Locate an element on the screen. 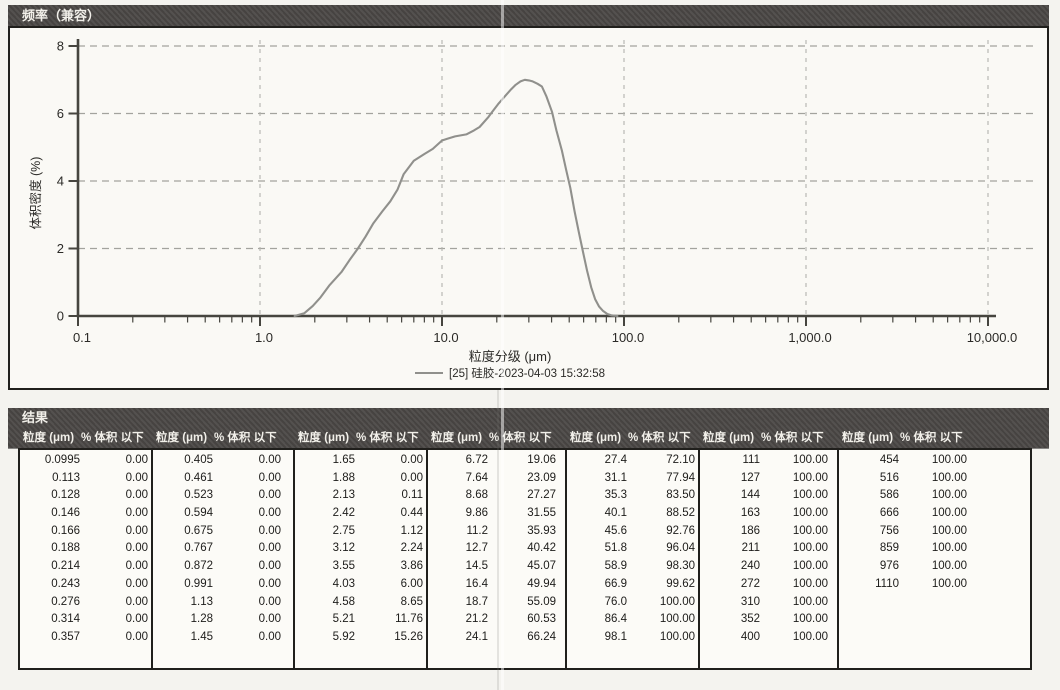  size-cell: 0.405 is located at coordinates (198, 460).